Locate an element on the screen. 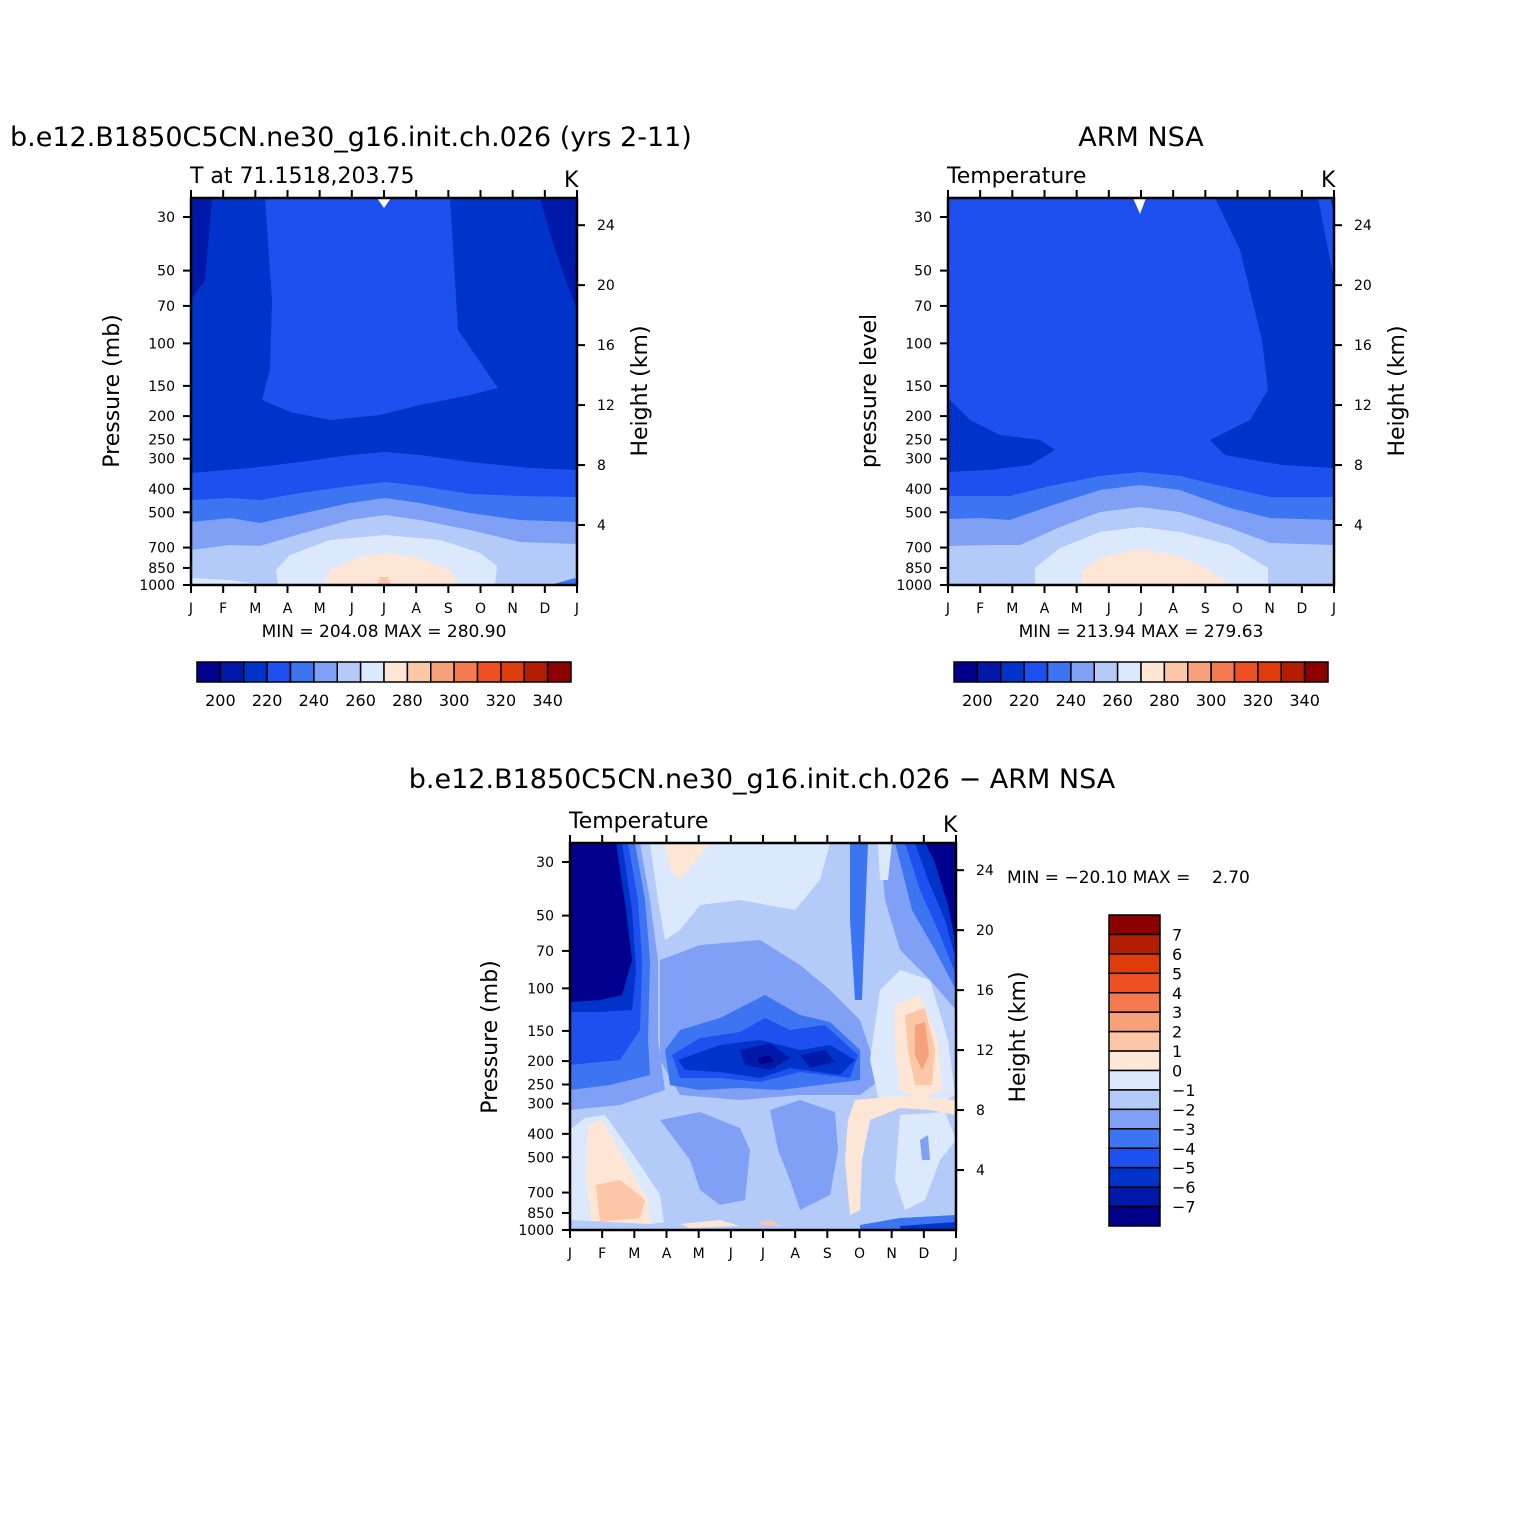 The image size is (1525, 1525). panel-model-xtick-label: D is located at coordinates (544, 609).